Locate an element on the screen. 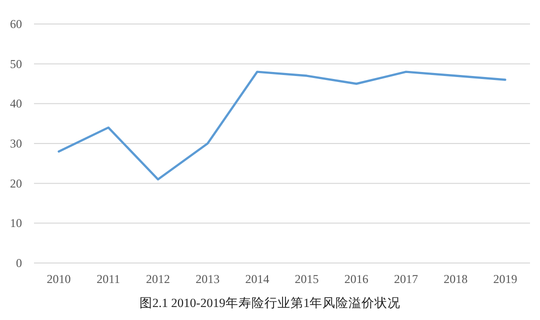 This screenshot has height=320, width=540. x-tick-label: 2019 is located at coordinates (505, 279).